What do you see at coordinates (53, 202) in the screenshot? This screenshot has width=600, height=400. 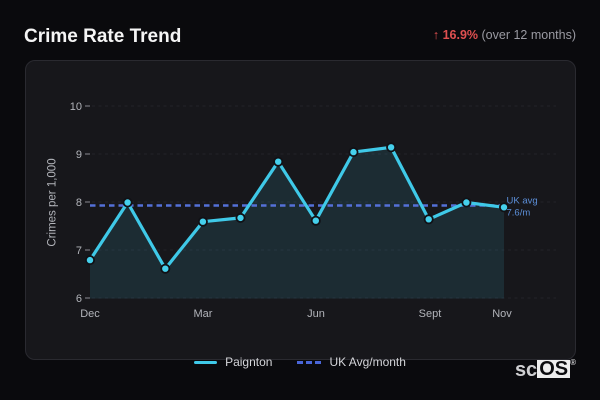 I see `svg-text: Crimes per 1,000` at bounding box center [53, 202].